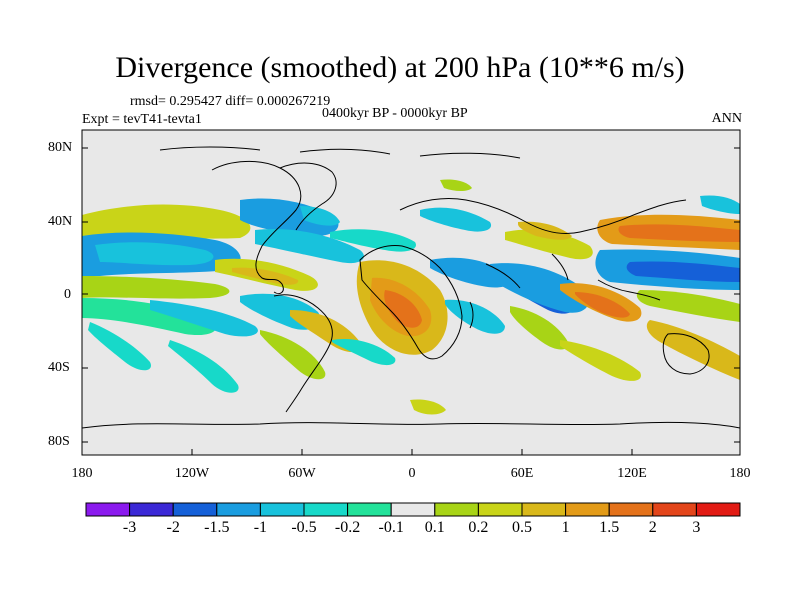 This screenshot has height=600, width=800. What do you see at coordinates (142, 119) in the screenshot?
I see `experiment-label: Expt = tevT41-tevta1` at bounding box center [142, 119].